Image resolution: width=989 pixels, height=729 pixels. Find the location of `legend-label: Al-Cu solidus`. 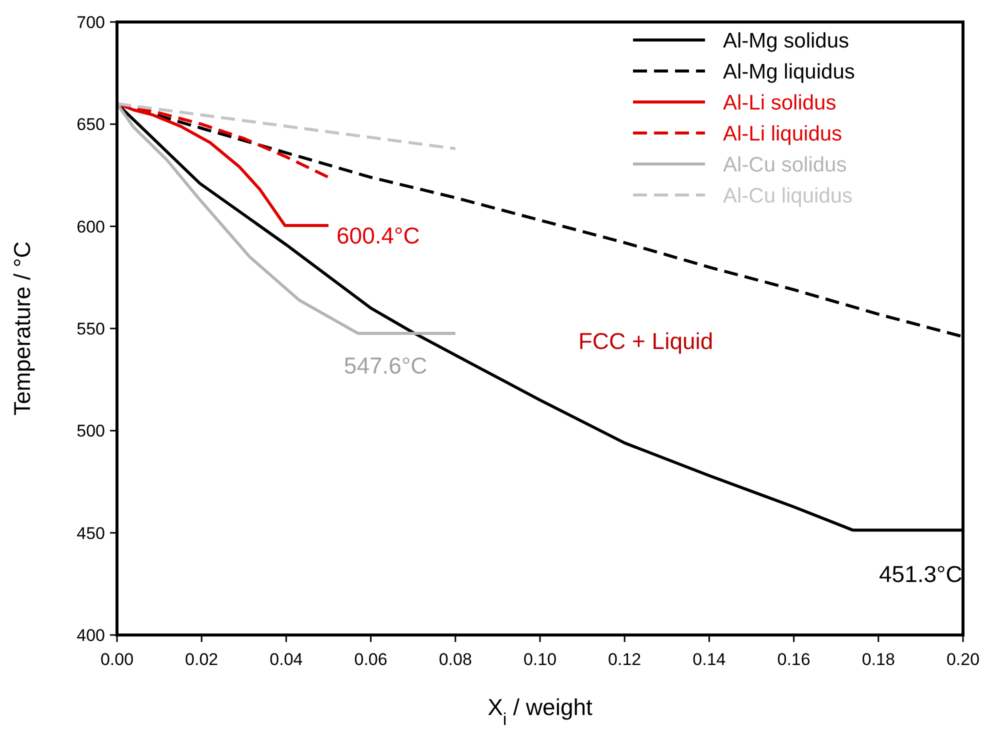

legend-label: Al-Cu solidus is located at coordinates (785, 164).